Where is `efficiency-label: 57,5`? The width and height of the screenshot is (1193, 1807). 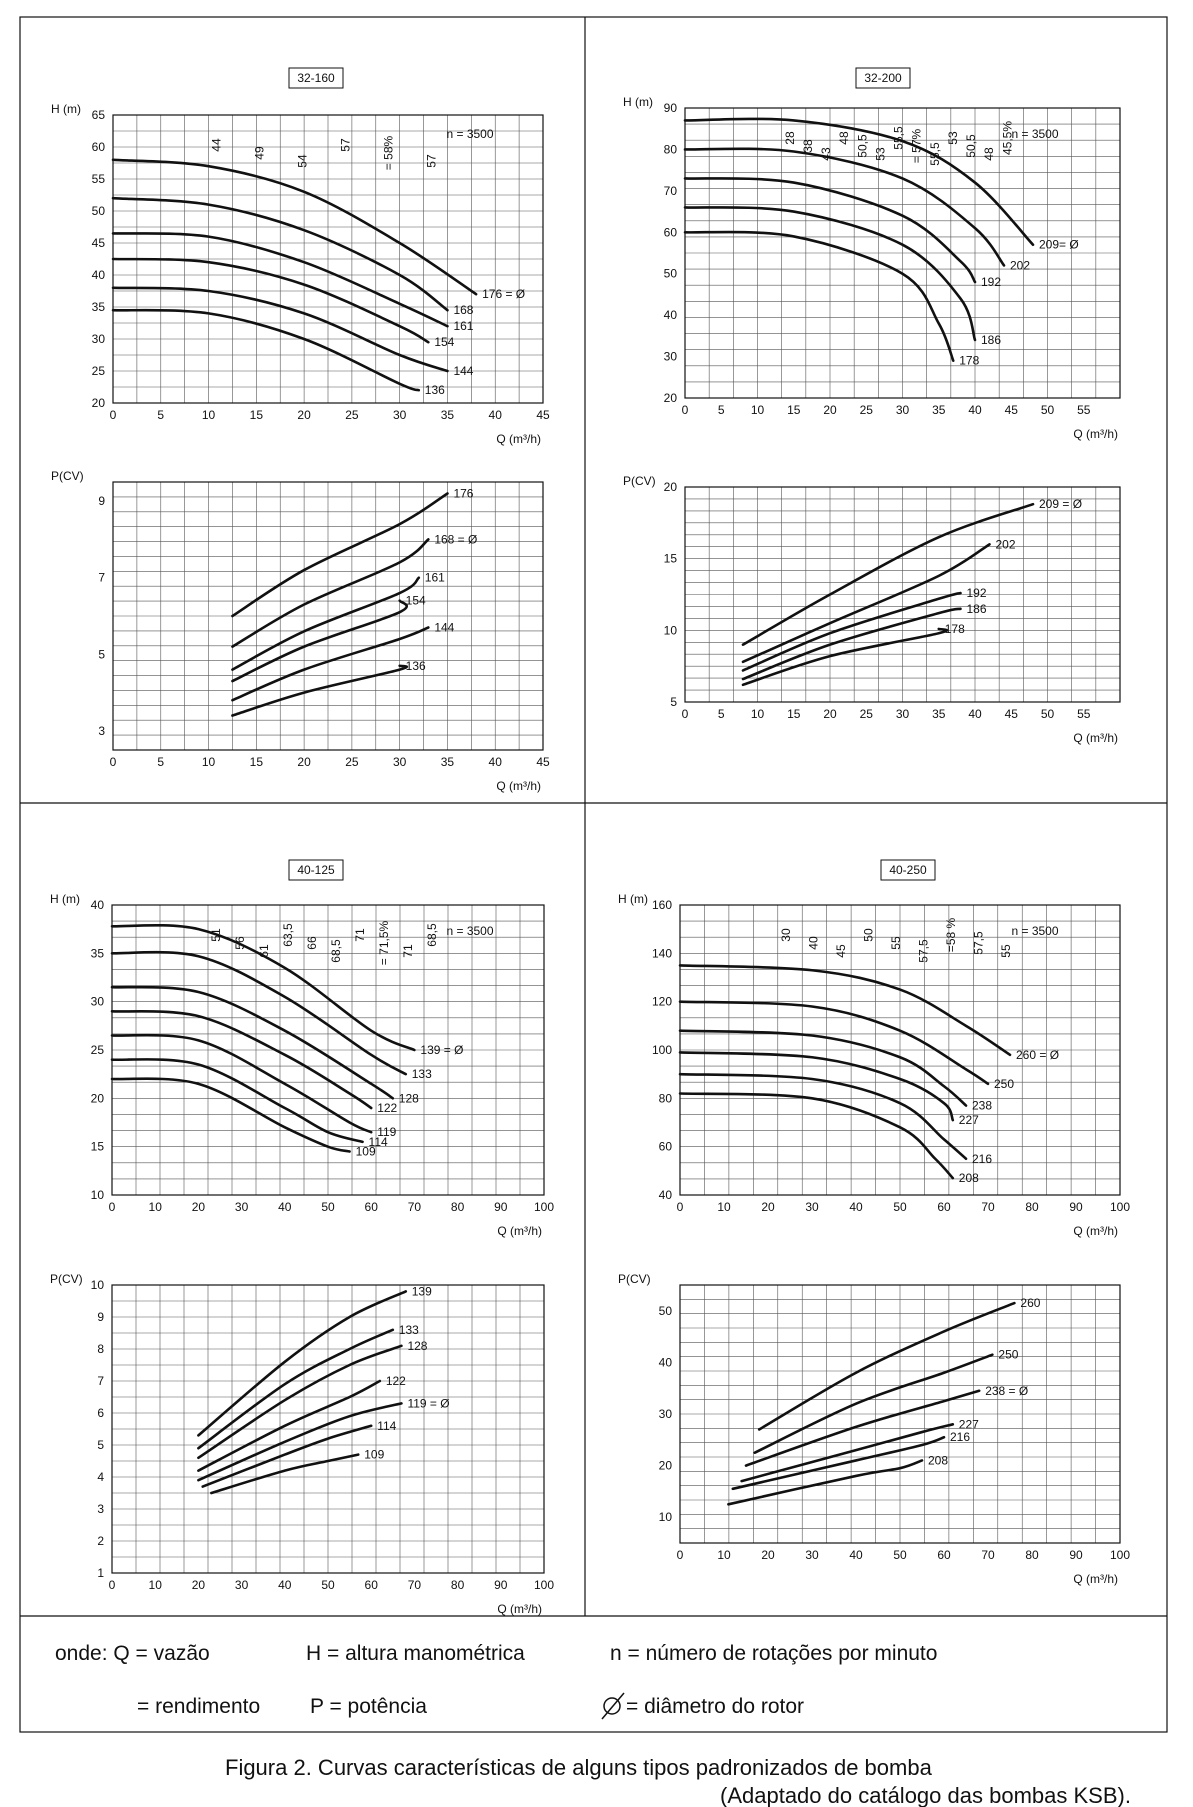
efficiency-label: 57,5 is located at coordinates (924, 951).